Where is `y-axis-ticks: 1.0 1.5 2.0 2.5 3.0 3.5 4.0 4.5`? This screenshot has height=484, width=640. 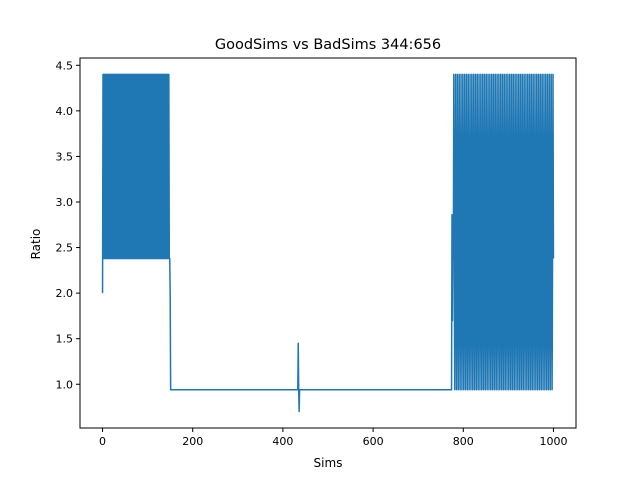
y-axis-ticks: 1.0 1.5 2.0 2.5 3.0 3.5 4.0 4.5 is located at coordinates (68, 225).